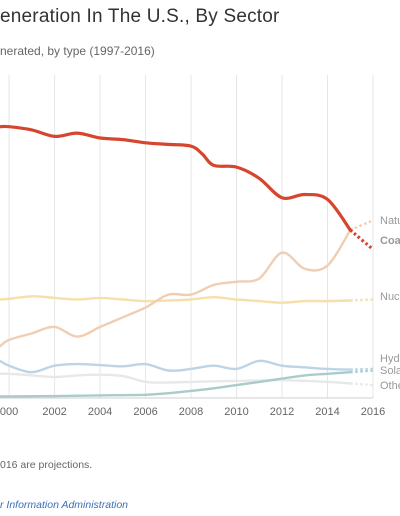 The width and height of the screenshot is (400, 516). I want to click on x-axis-ticks: 000 2002 2004 2006 2008 2010 2012 2014 2016, so click(192, 412).